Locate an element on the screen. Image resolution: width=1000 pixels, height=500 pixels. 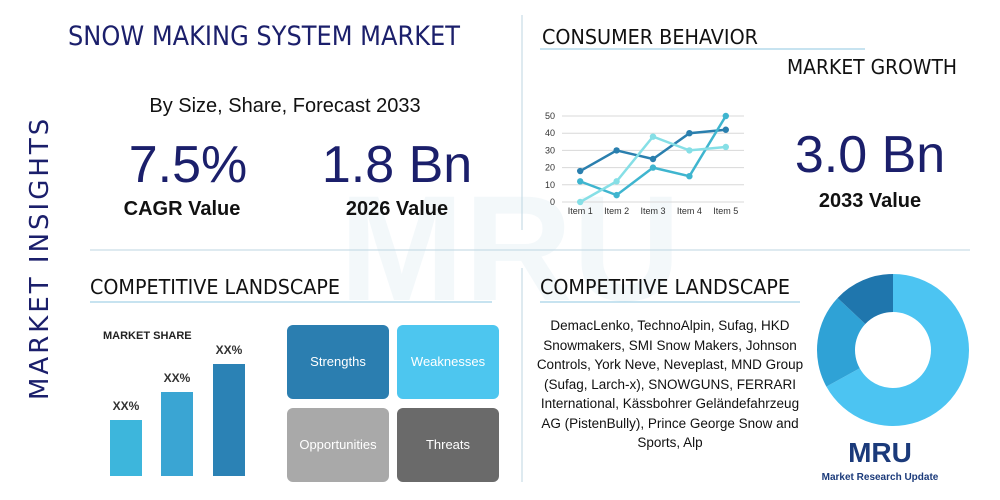
section-subtitle: MARKET GROWTH is located at coordinates (872, 67).